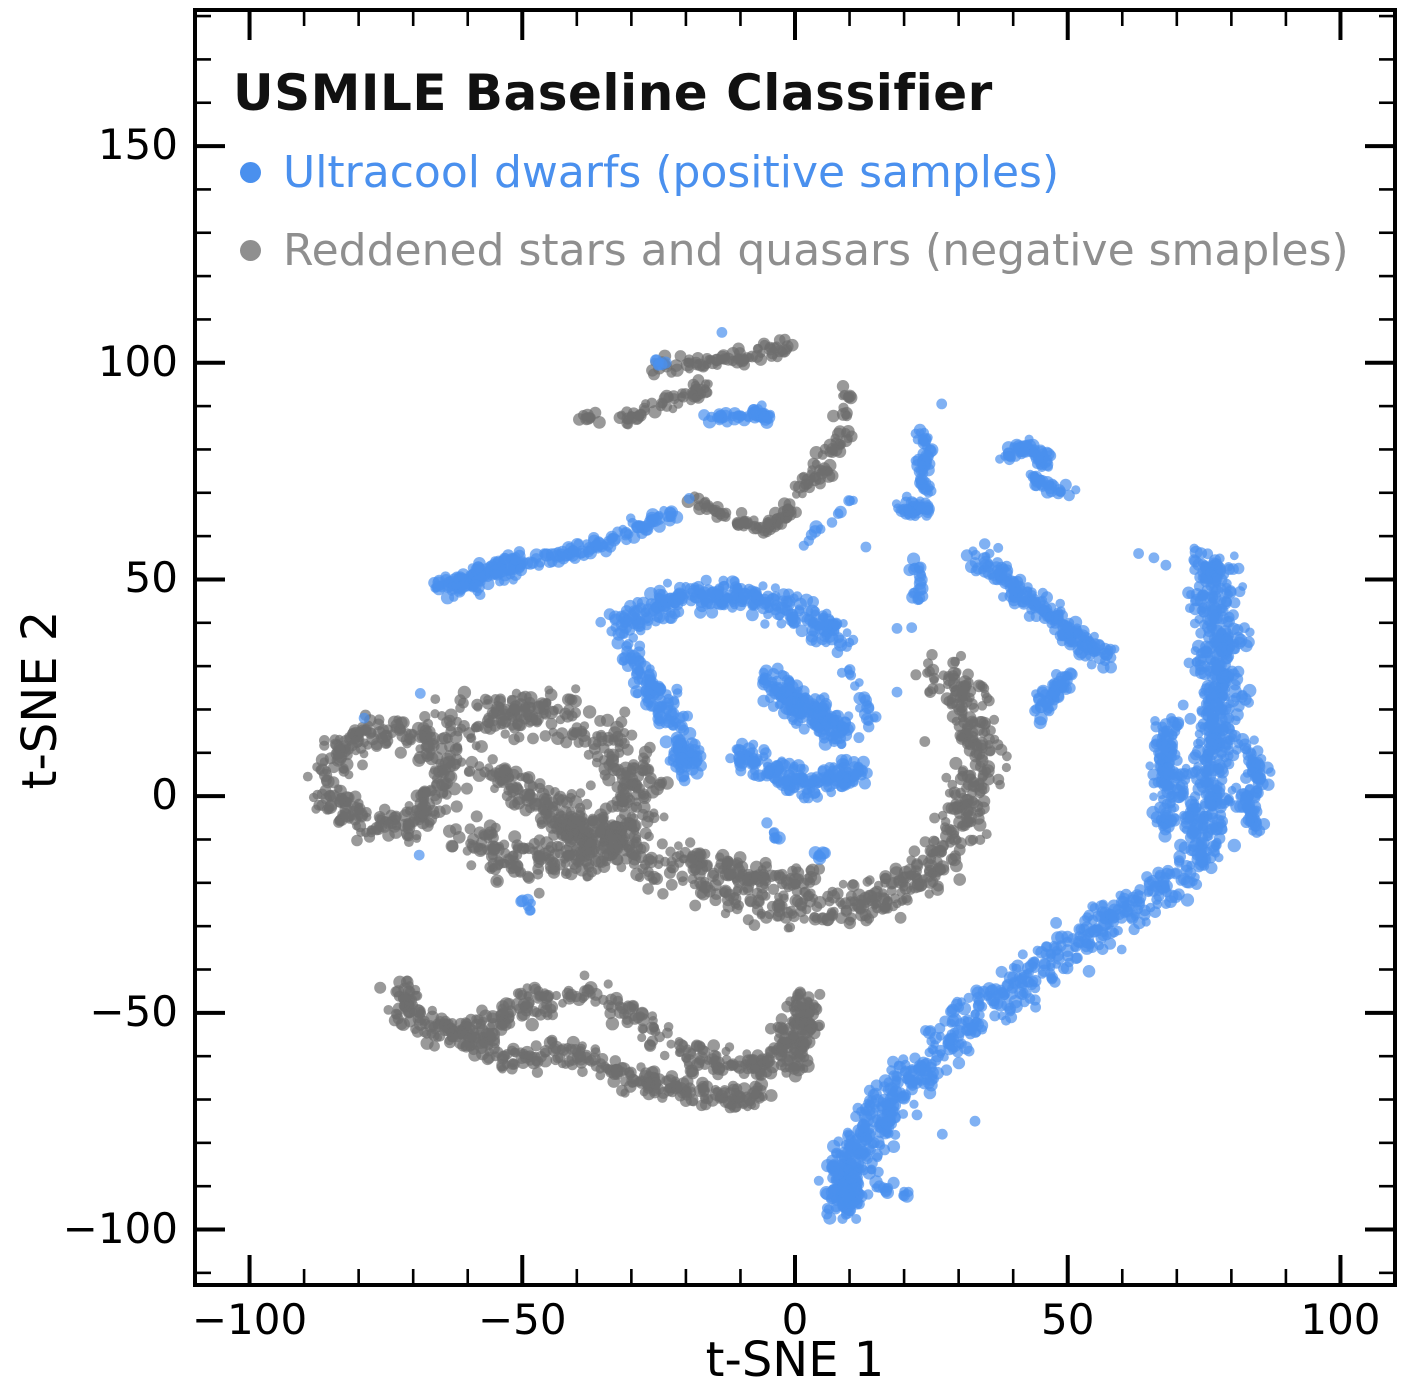  Describe the element at coordinates (120, 1228) in the screenshot. I see `y-tick-label: −100` at that location.